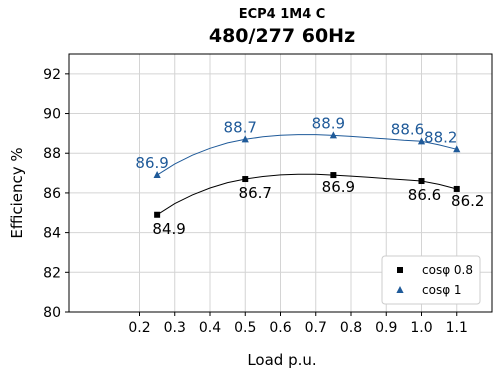 The image size is (496, 369). Describe the element at coordinates (52, 313) in the screenshot. I see `y-tick-label: 80` at that location.